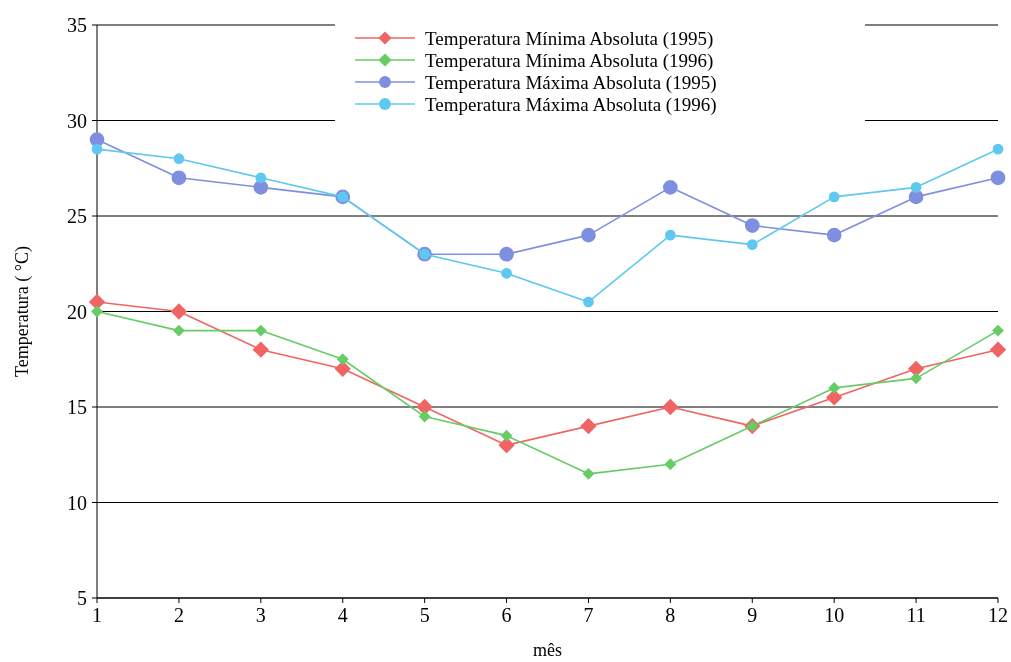  I want to click on y-tick-label: 35, so click(77, 25).